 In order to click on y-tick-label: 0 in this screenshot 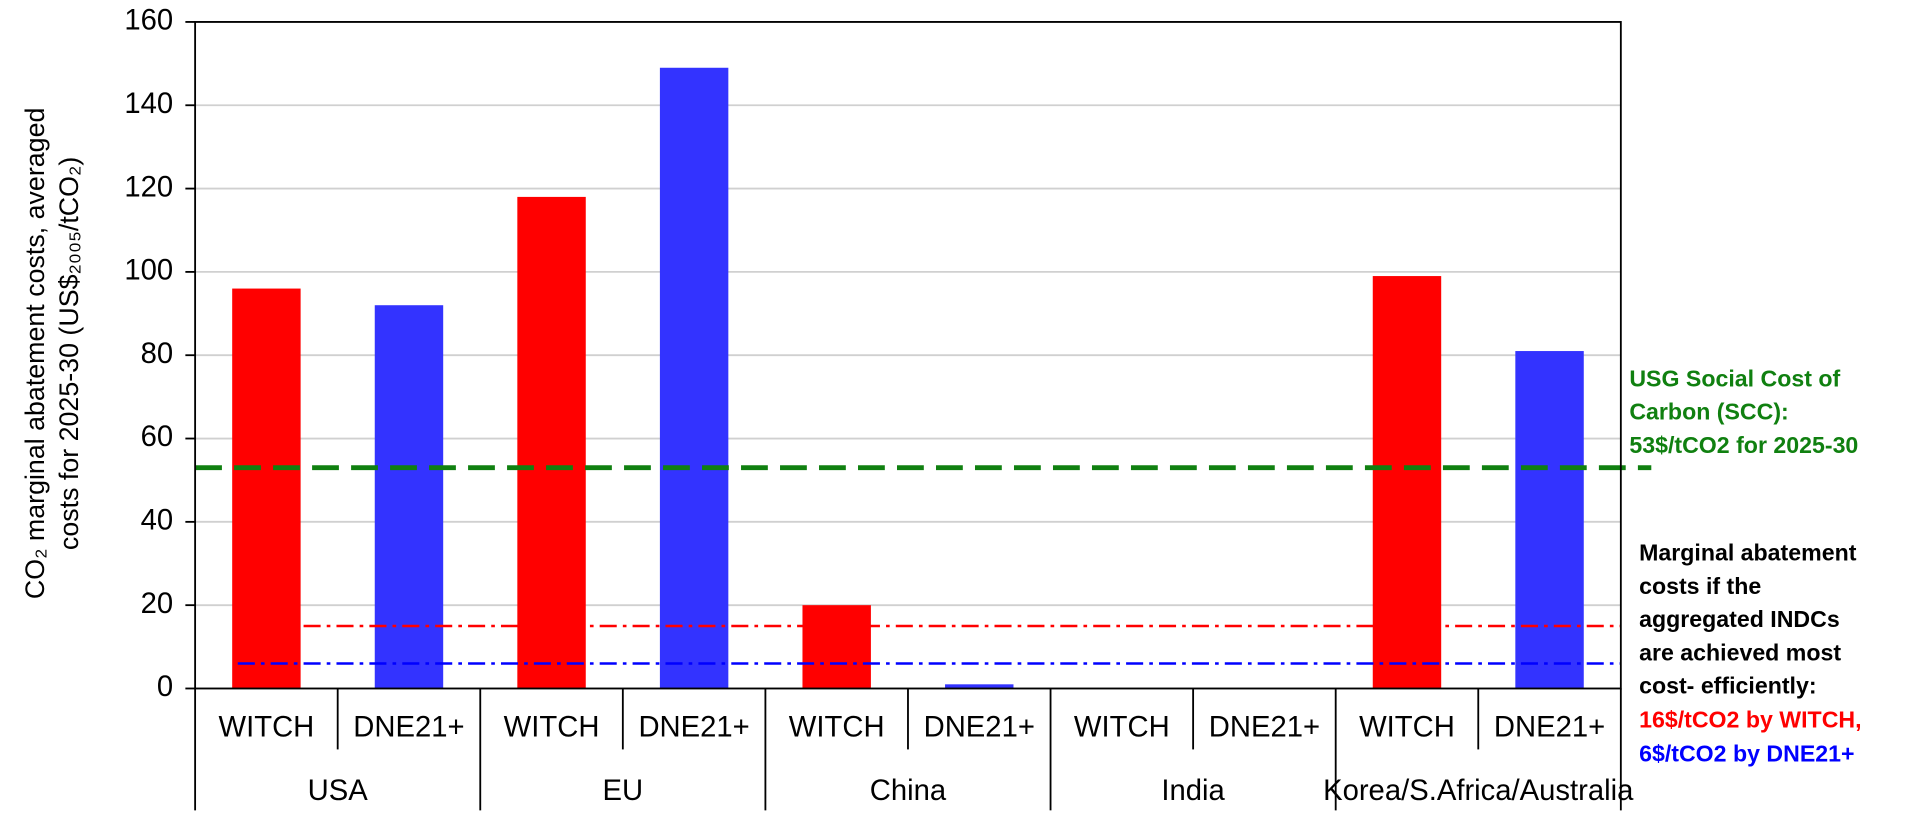, I will do `click(165, 687)`.